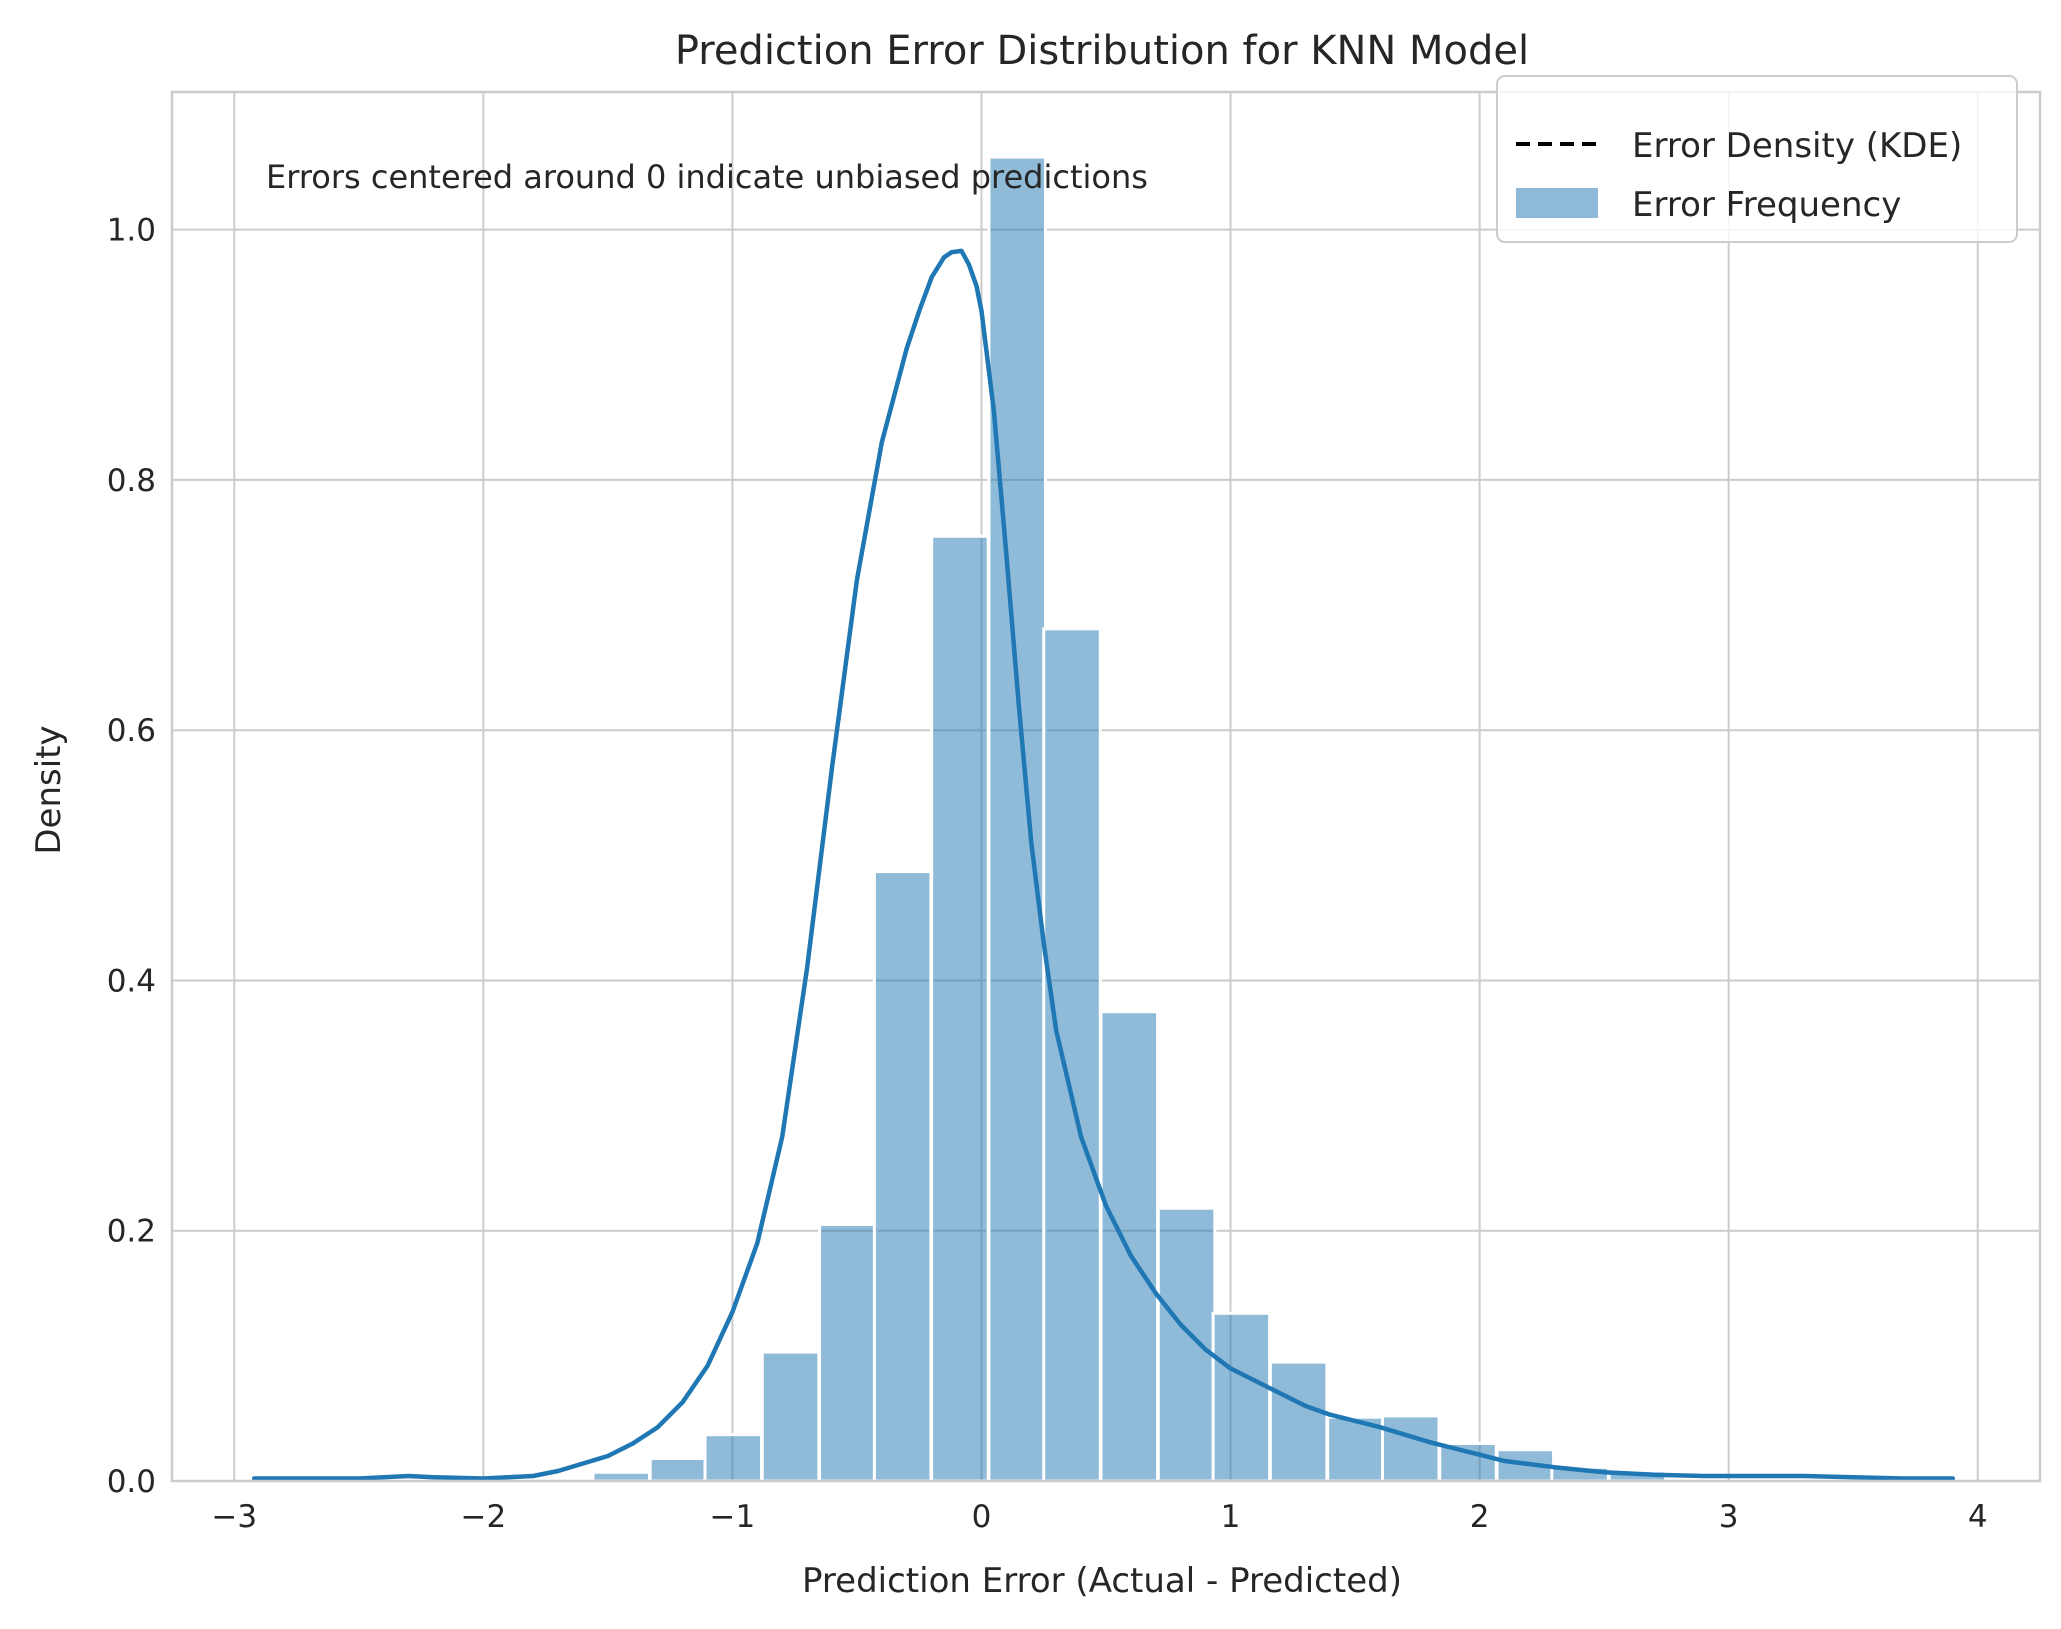  I want to click on x-tick-label-2: −1, so click(733, 1517).